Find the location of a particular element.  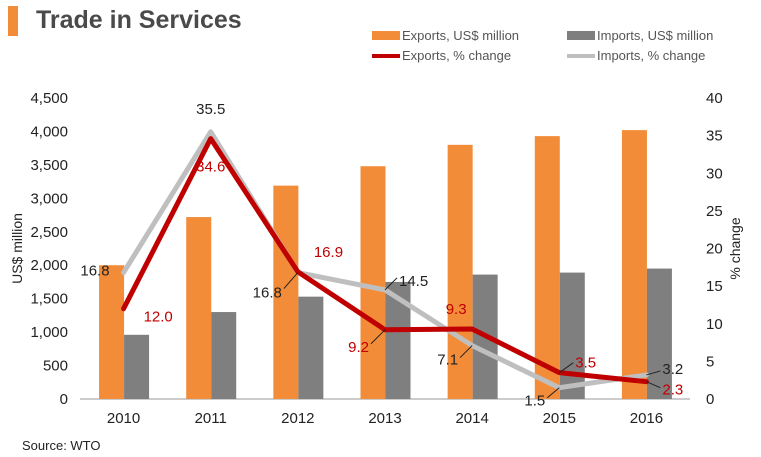

y-right-tick-label: 0 is located at coordinates (710, 399).